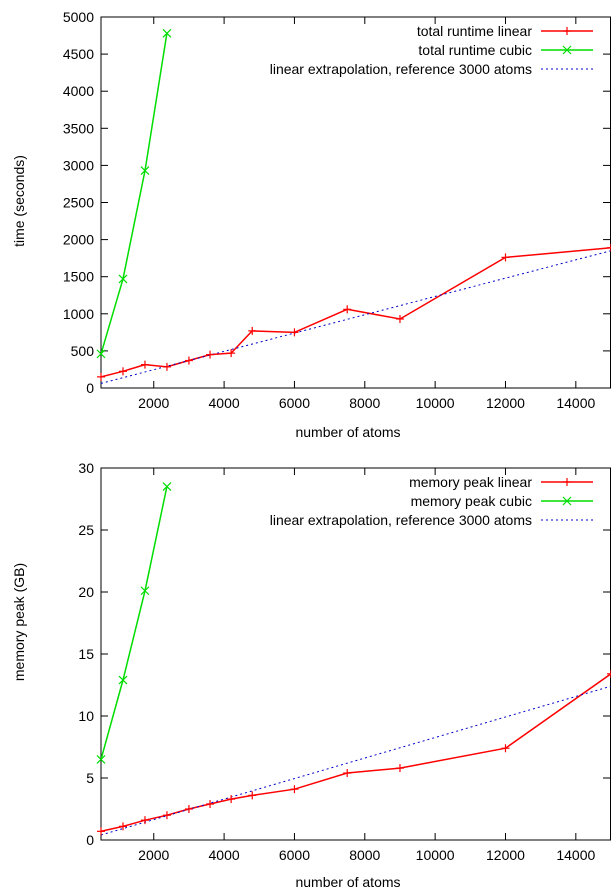  What do you see at coordinates (475, 31) in the screenshot?
I see `runtime-legend-label-linear: total runtime linear` at bounding box center [475, 31].